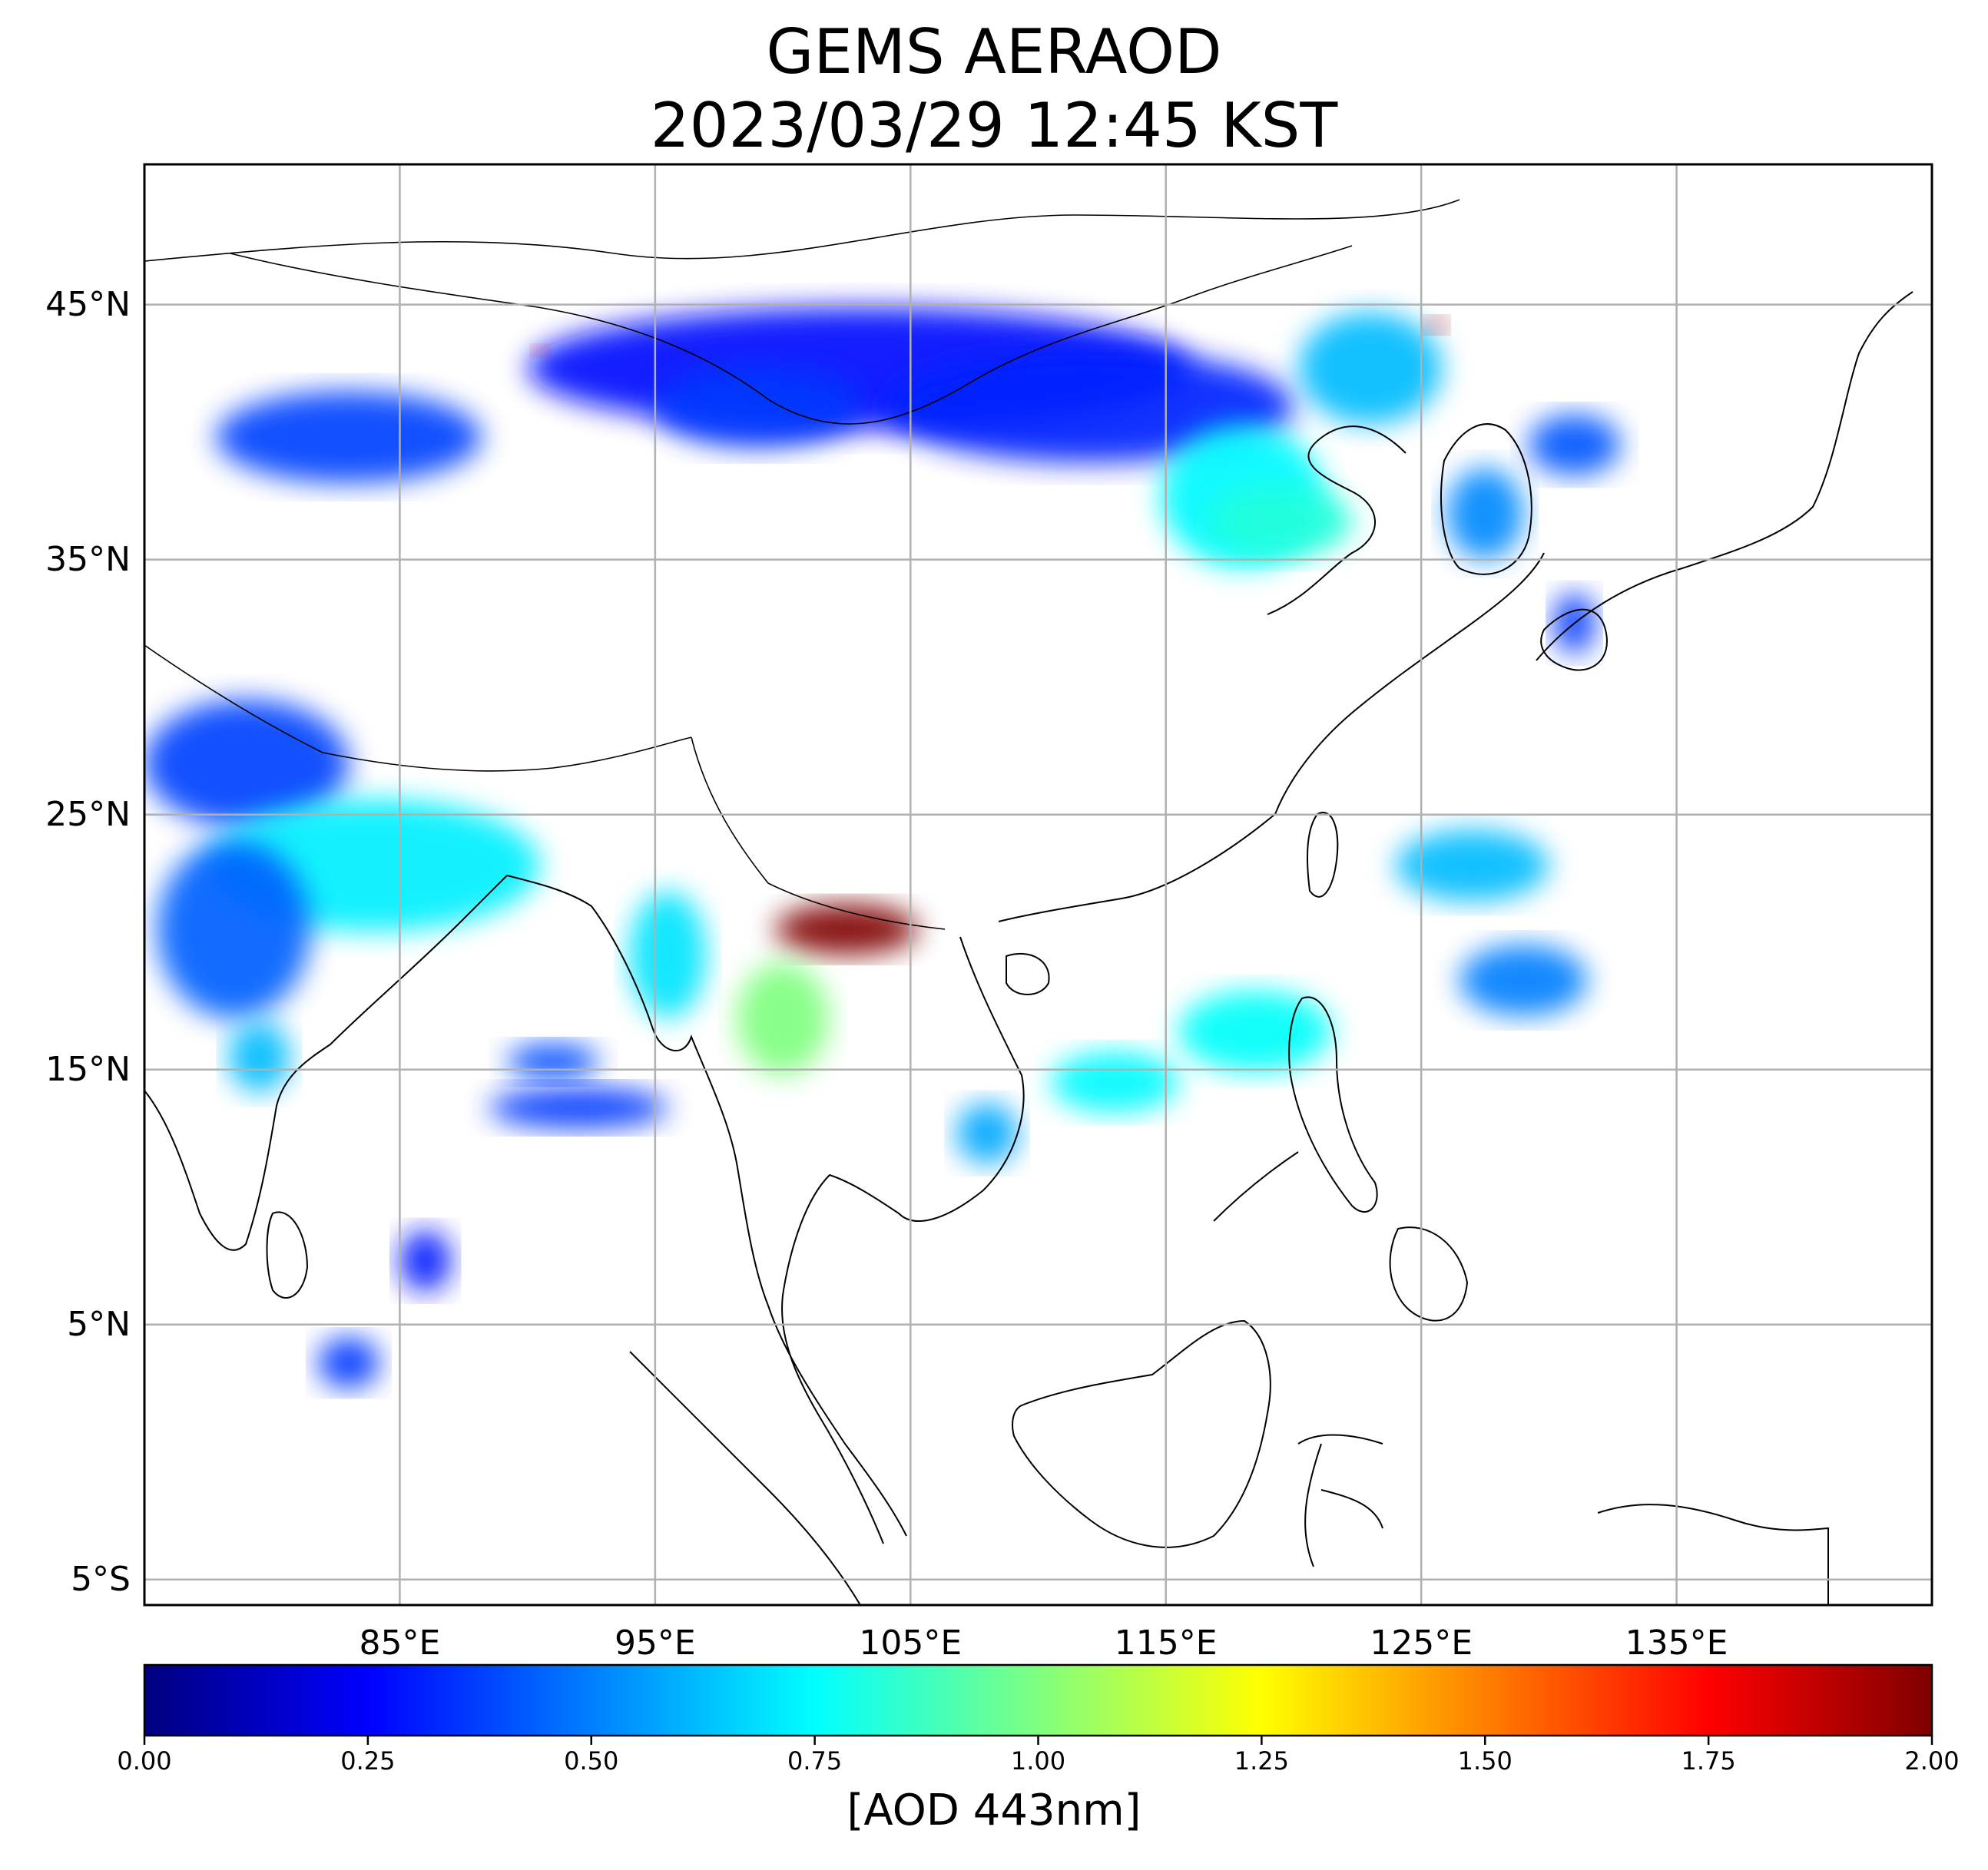  Describe the element at coordinates (1676, 1643) in the screenshot. I see `lon-tick-label: 135°E` at that location.